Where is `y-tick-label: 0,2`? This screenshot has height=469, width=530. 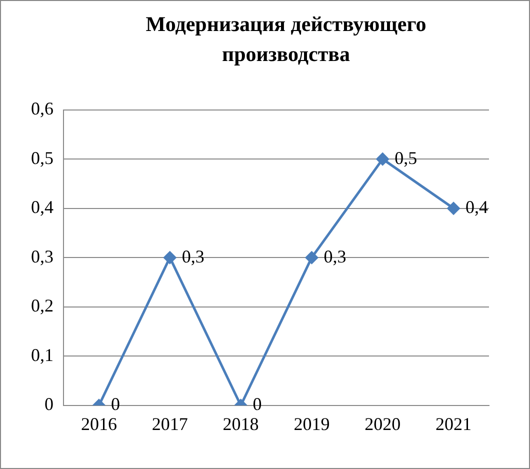
y-tick-label: 0,2 is located at coordinates (42, 306).